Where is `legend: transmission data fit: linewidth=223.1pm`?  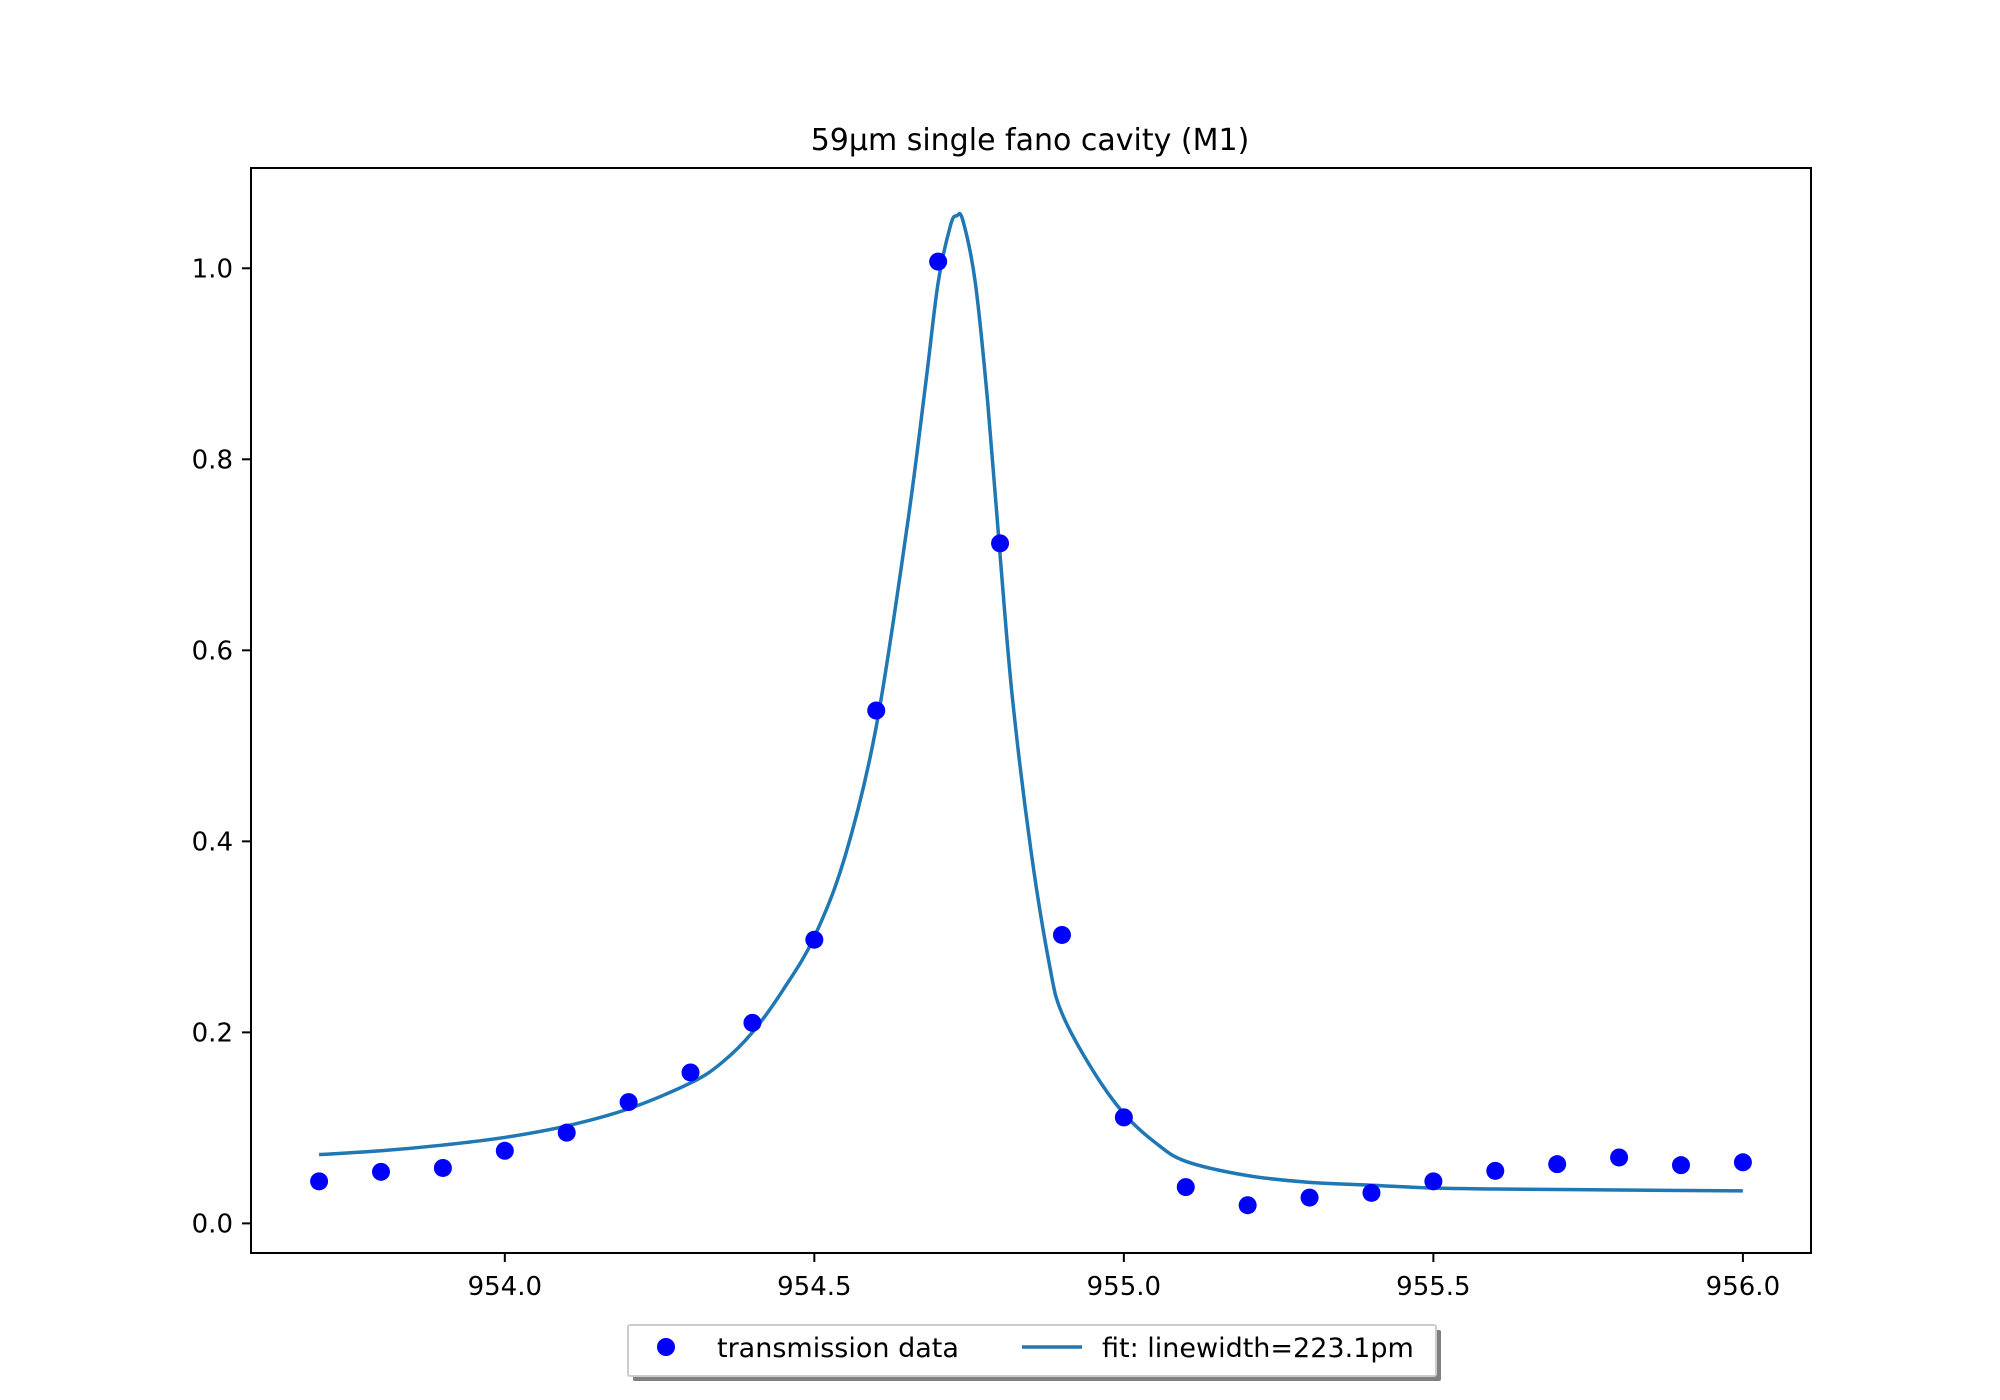 legend: transmission data fit: linewidth=223.1pm is located at coordinates (1034, 1352).